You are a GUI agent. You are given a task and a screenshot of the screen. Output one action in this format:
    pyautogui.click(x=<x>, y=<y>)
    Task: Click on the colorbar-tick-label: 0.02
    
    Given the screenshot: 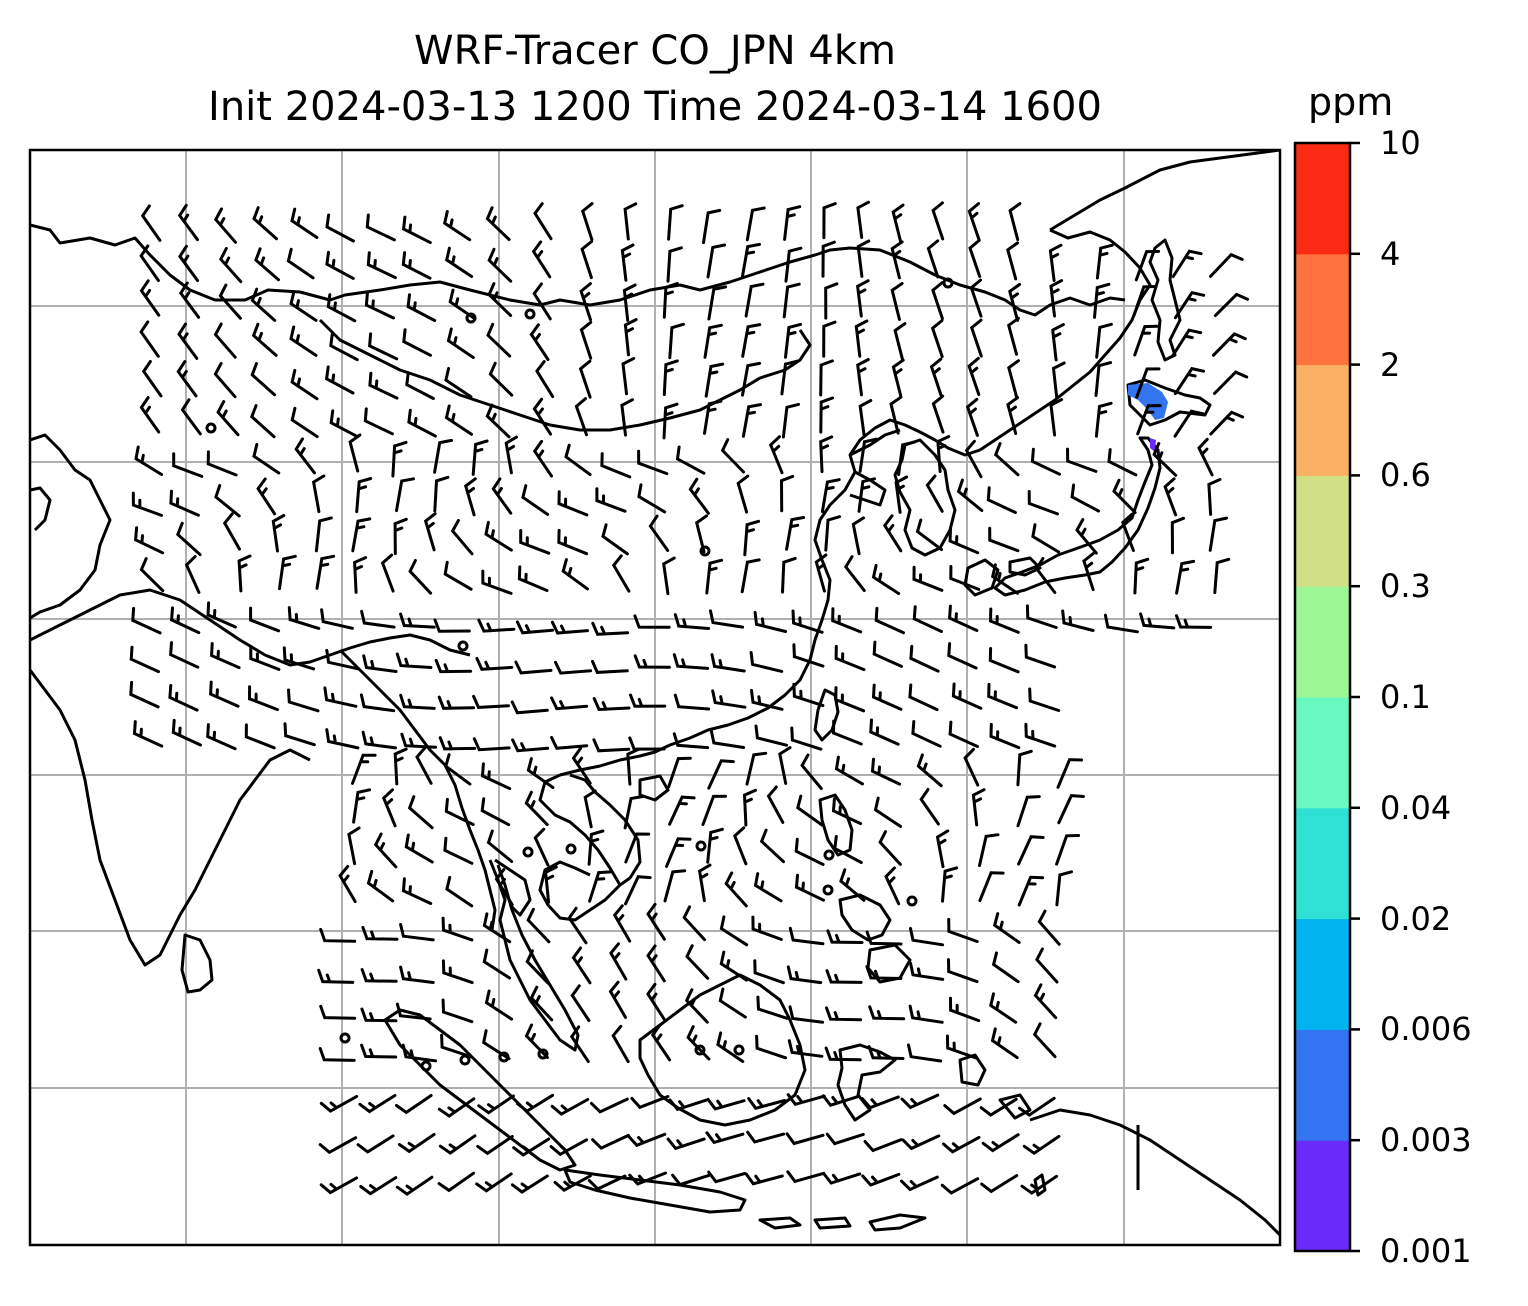 What is the action you would take?
    pyautogui.click(x=1416, y=918)
    